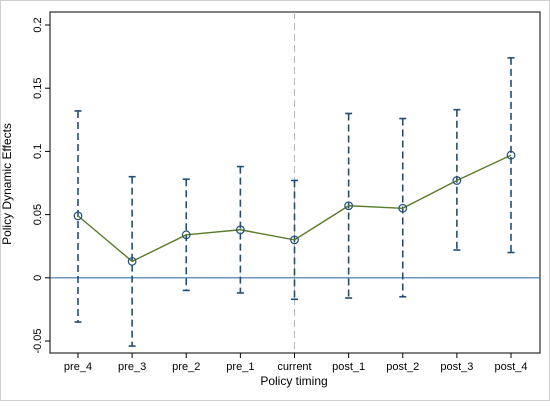  What do you see at coordinates (402, 367) in the screenshot?
I see `x-tick-label: post_2` at bounding box center [402, 367].